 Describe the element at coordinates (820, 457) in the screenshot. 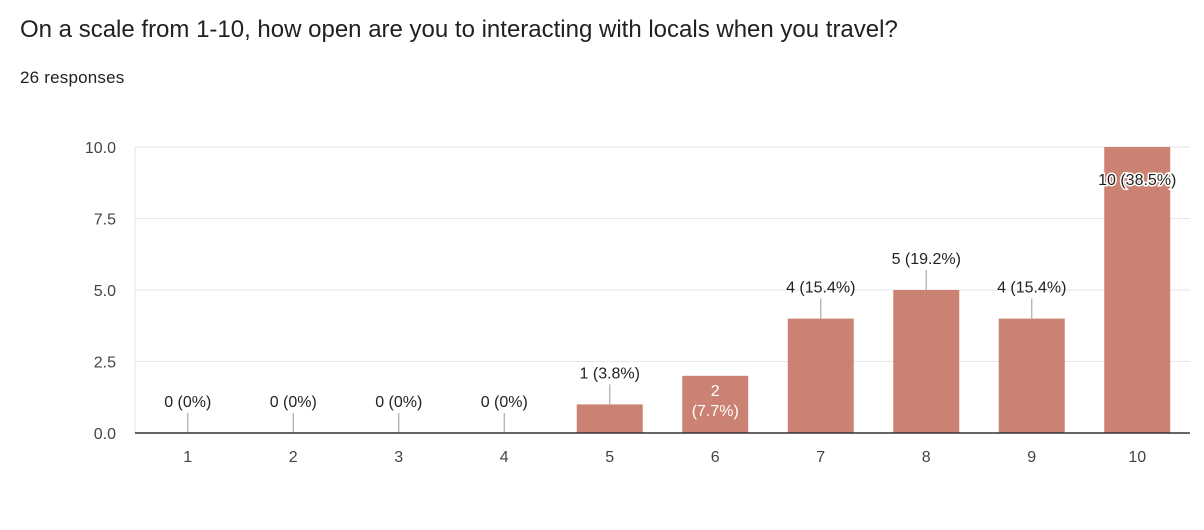

I see `x-tick-label: 7` at that location.